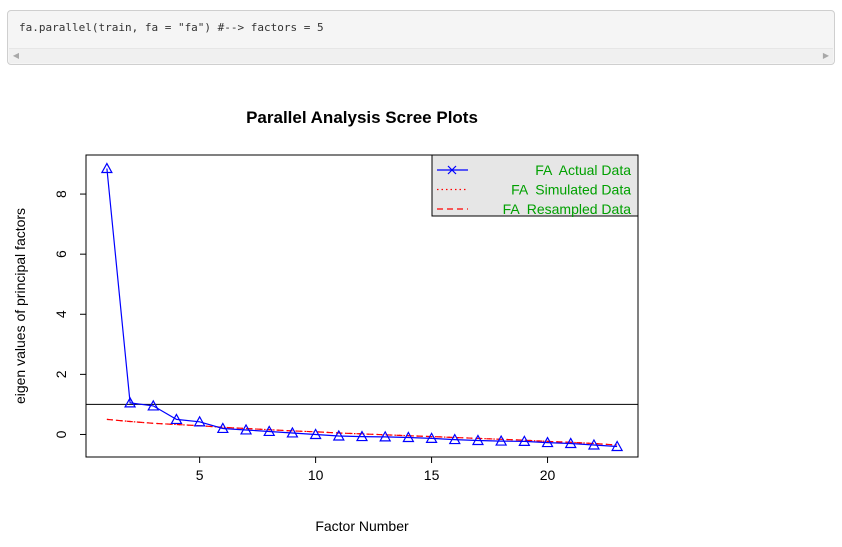 Image resolution: width=842 pixels, height=547 pixels. Describe the element at coordinates (567, 209) in the screenshot. I see `legend-label-2: FA Resampled Data` at that location.